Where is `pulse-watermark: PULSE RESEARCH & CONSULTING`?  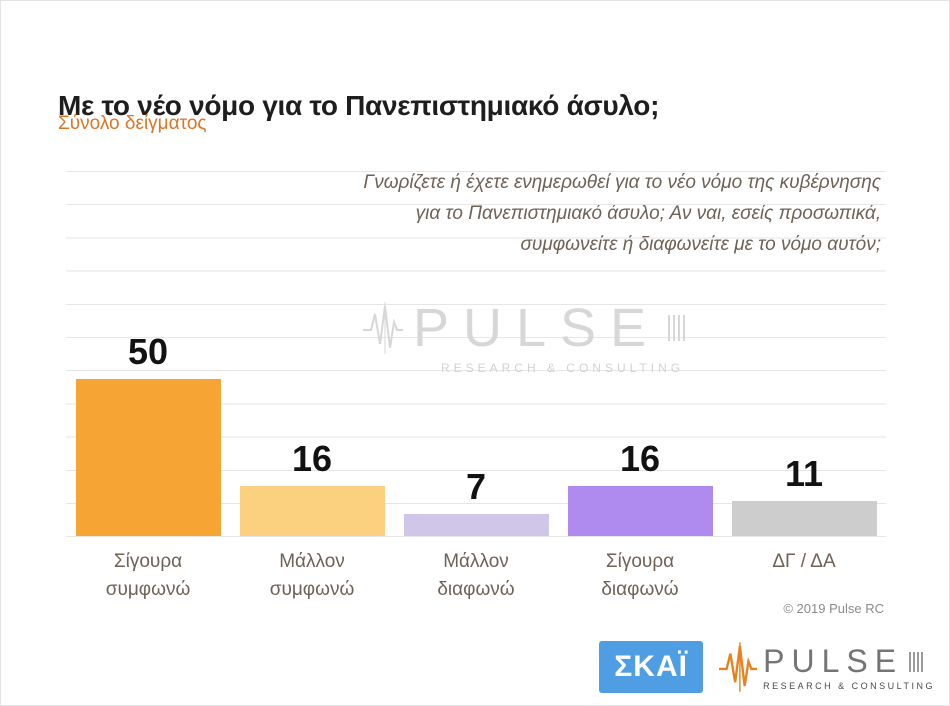 pulse-watermark: PULSE RESEARCH & CONSULTING is located at coordinates (525, 336).